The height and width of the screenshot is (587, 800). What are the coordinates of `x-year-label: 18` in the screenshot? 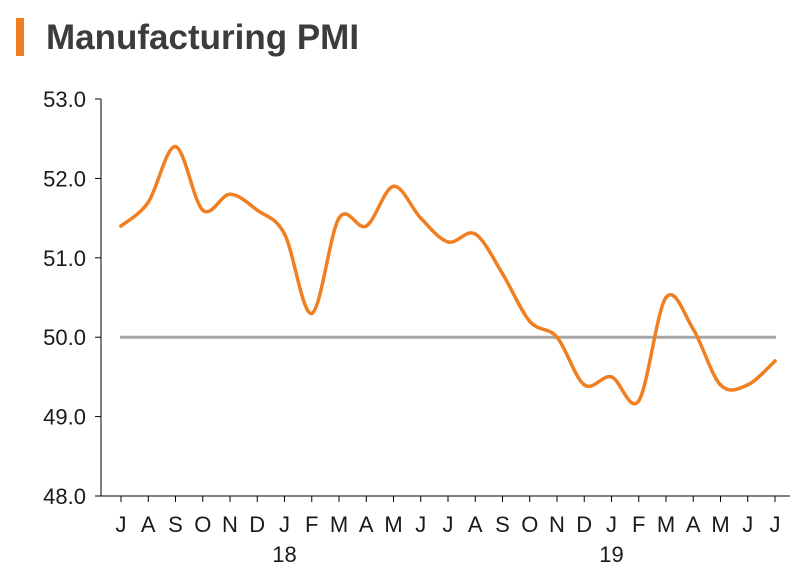 It's located at (284, 554).